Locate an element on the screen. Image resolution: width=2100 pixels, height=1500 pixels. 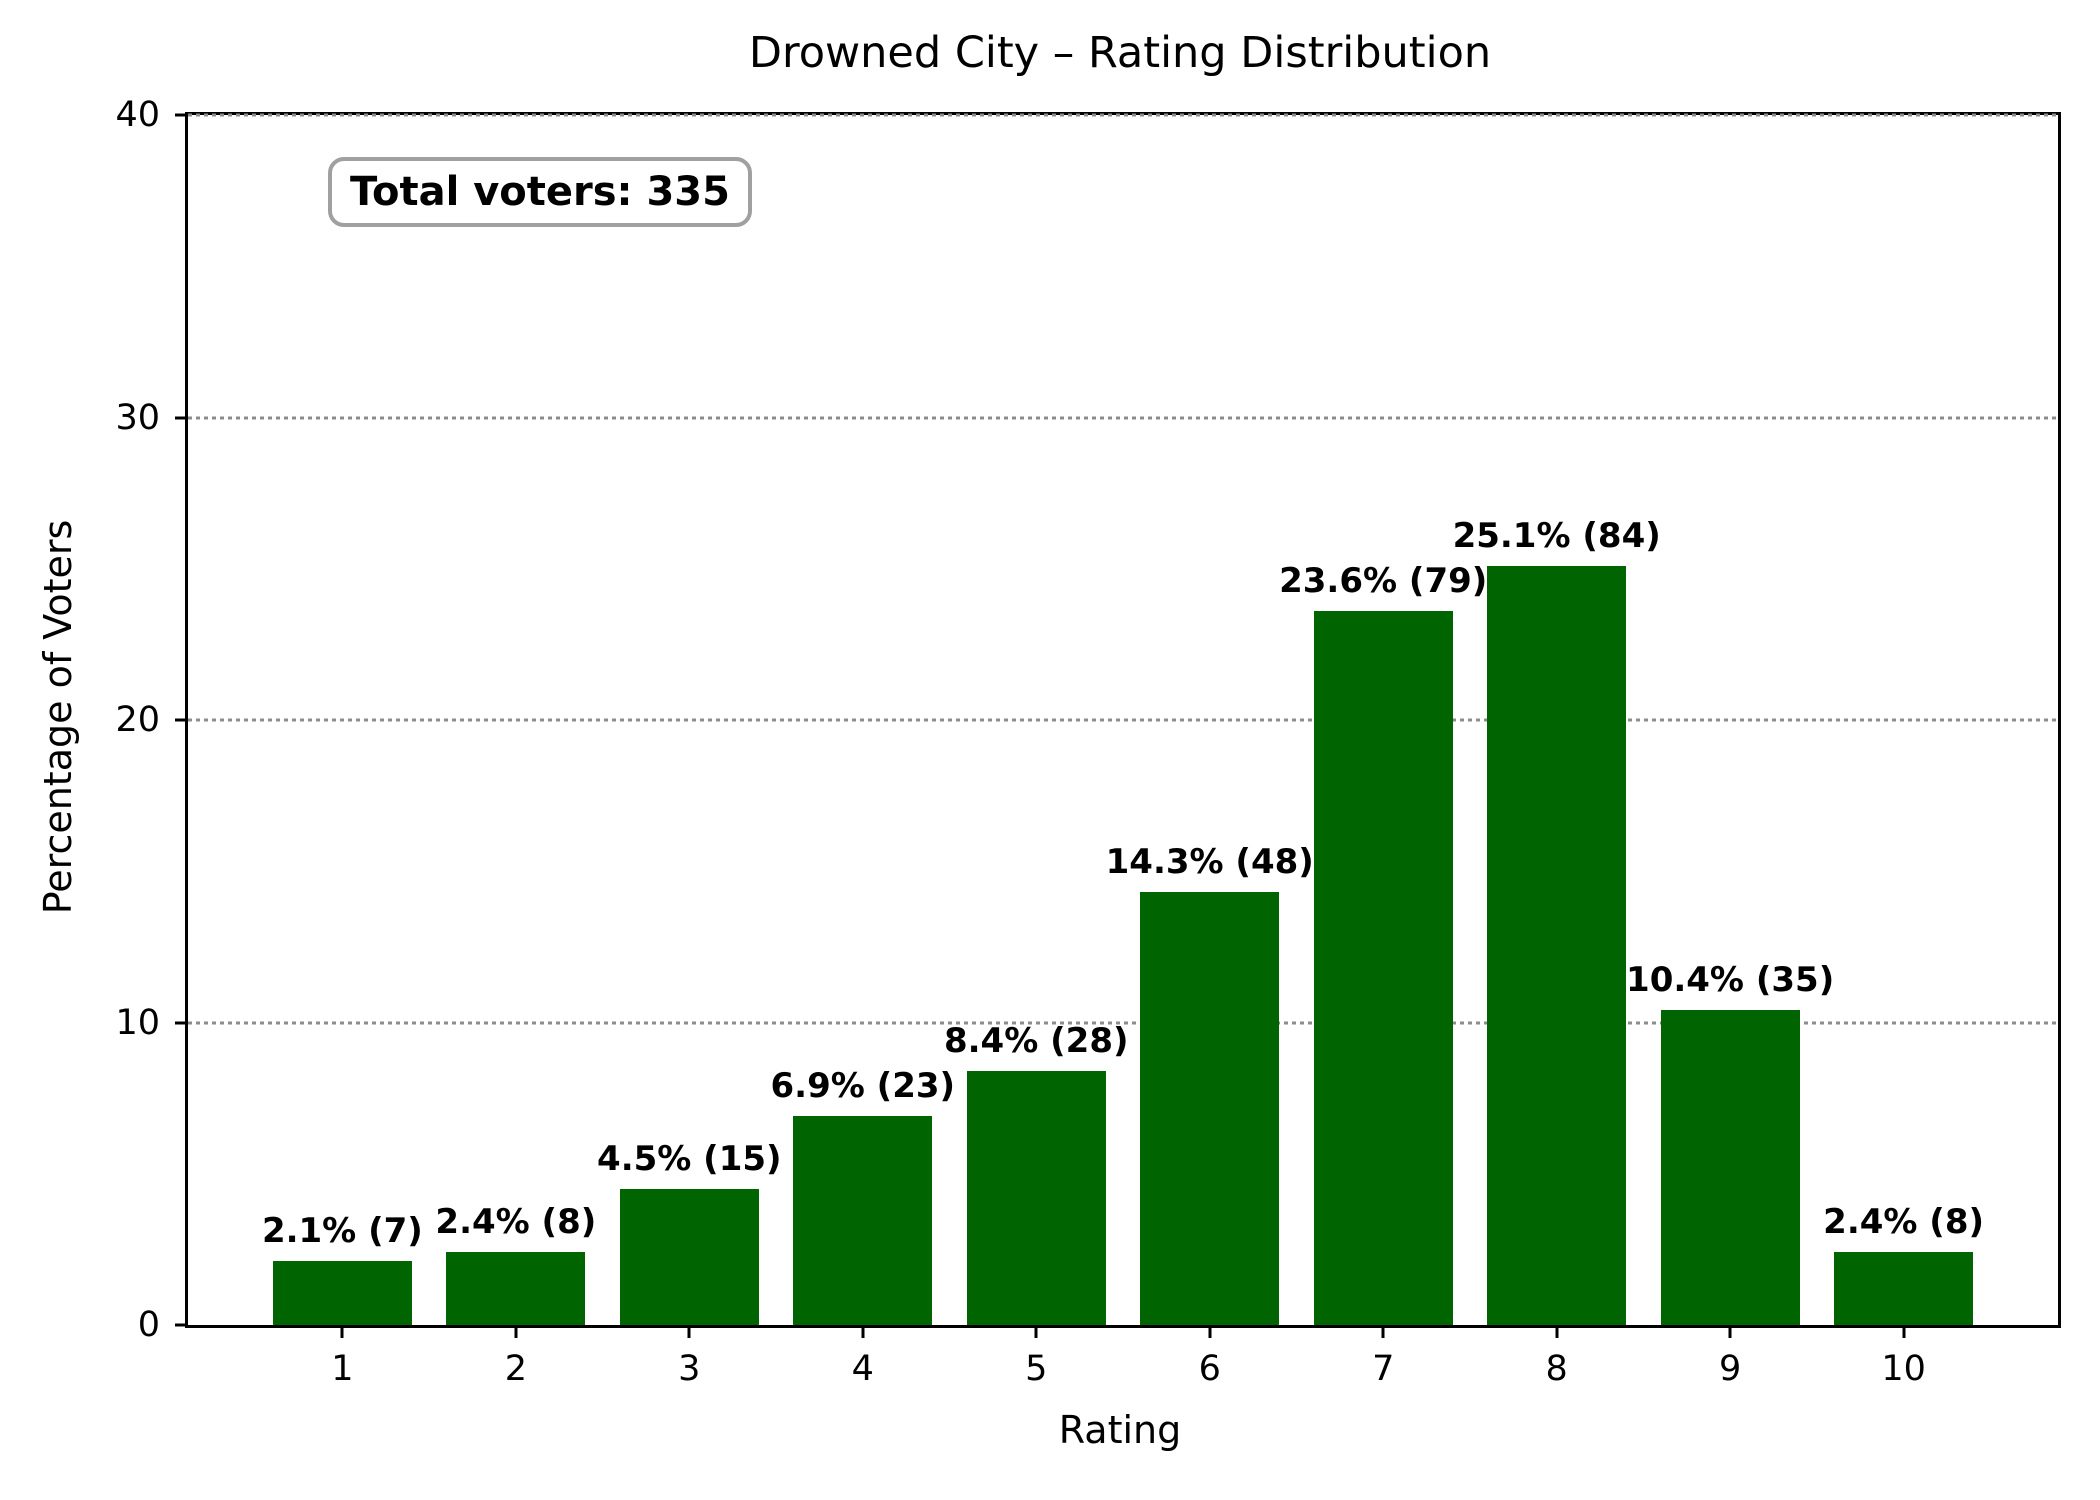
x-tick-label-9: 9 is located at coordinates (1730, 1369).